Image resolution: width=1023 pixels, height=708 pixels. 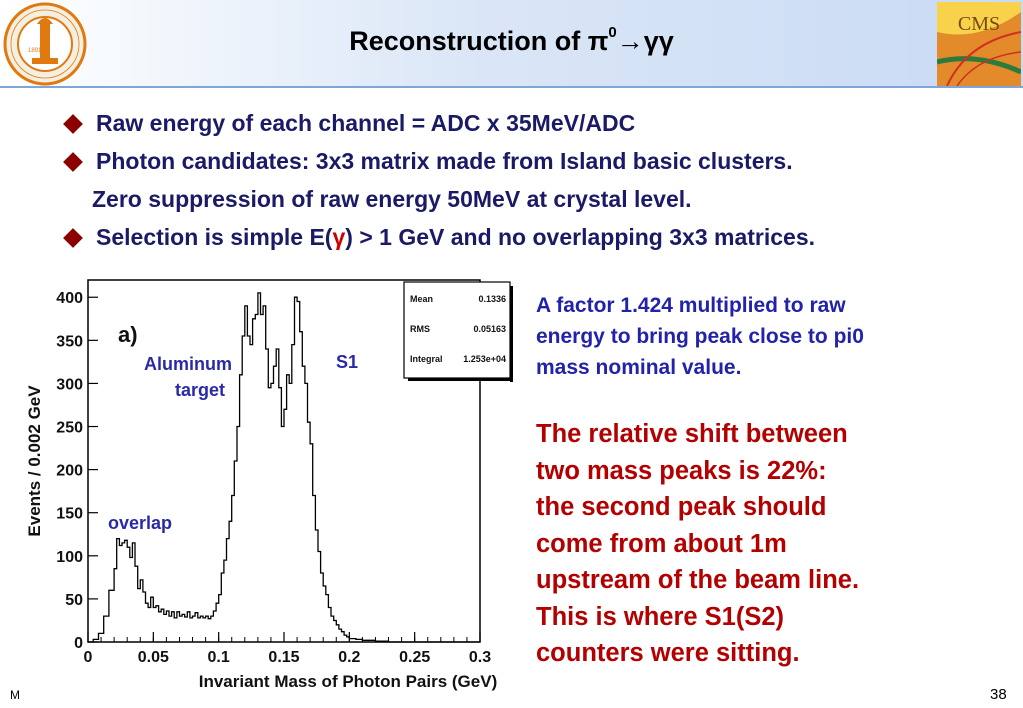 What do you see at coordinates (489, 329) in the screenshot?
I see `stats-value: 0.05163` at bounding box center [489, 329].